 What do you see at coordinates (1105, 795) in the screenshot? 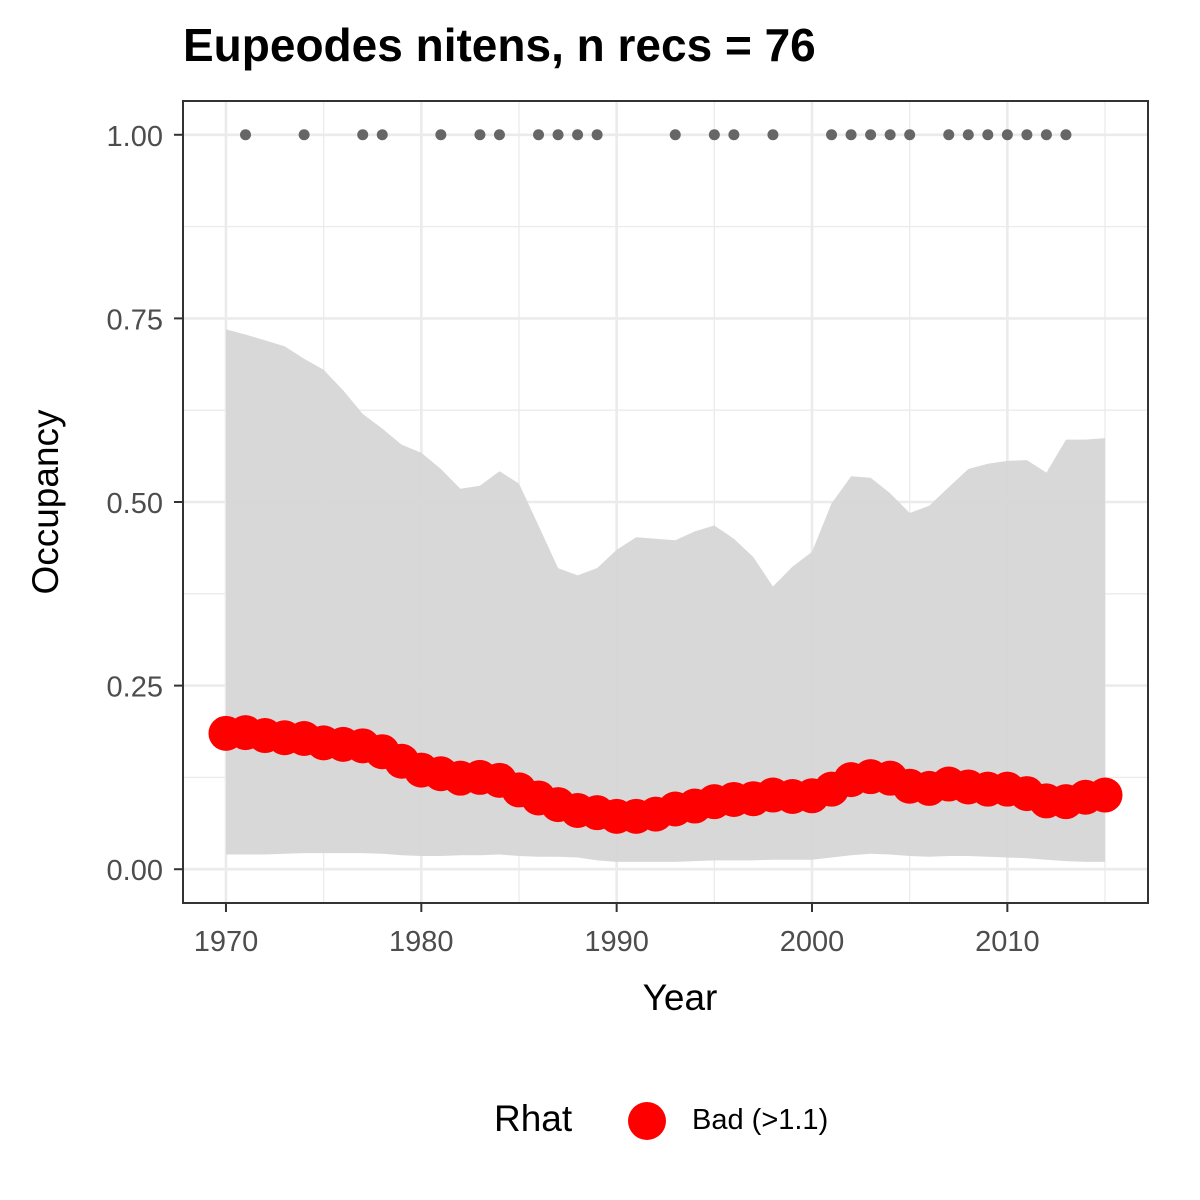
I see `occupancy-point` at bounding box center [1105, 795].